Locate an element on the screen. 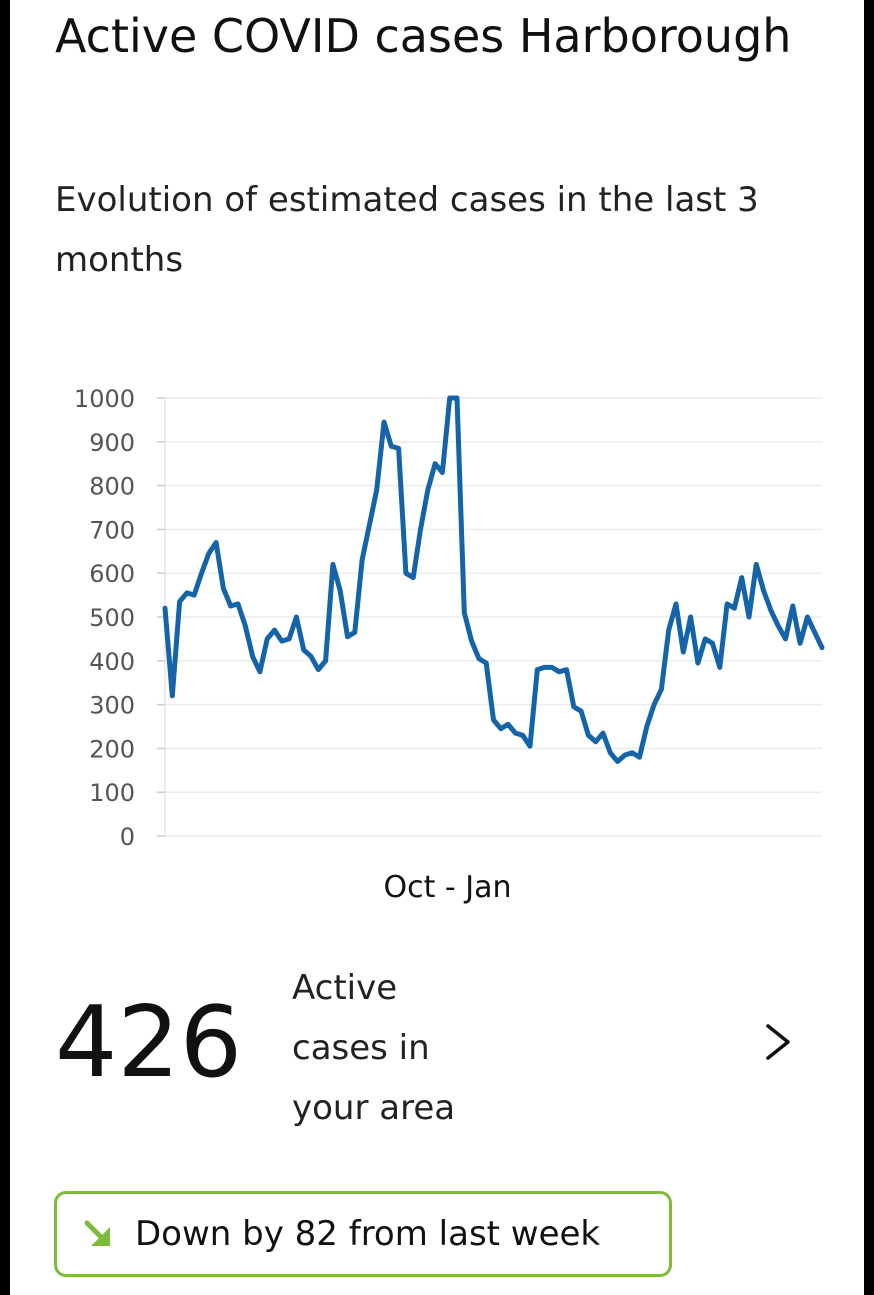 This screenshot has width=874, height=1295. y-tick-label: 800 is located at coordinates (112, 487).